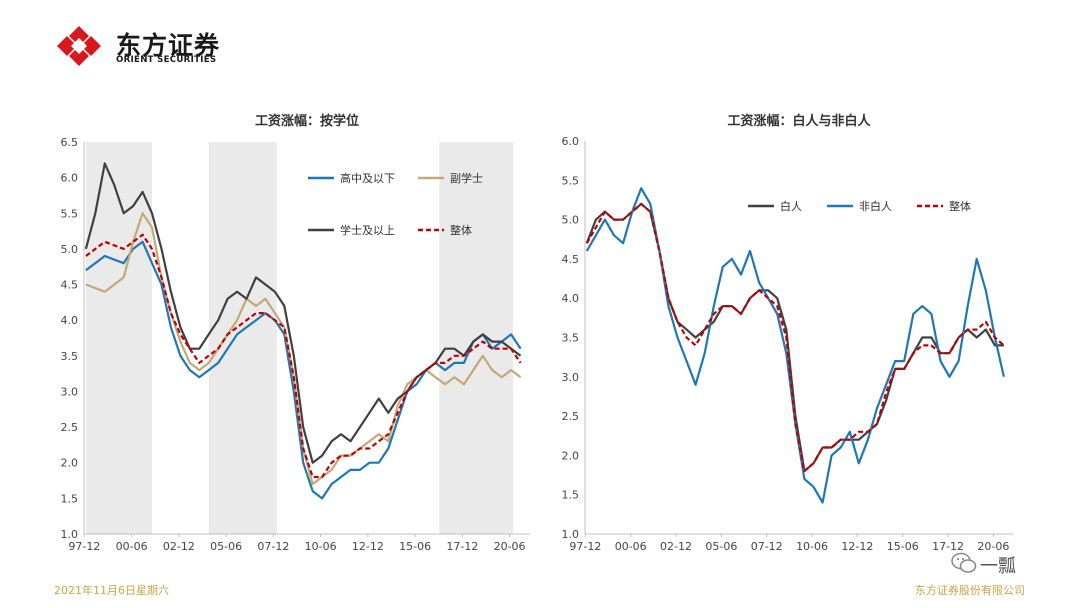  Describe the element at coordinates (998, 566) in the screenshot. I see `watermark-text: 一瓢` at that location.